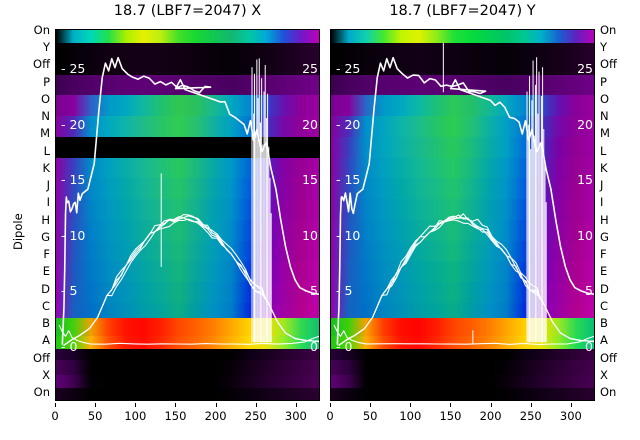 The height and width of the screenshot is (440, 640). I want to click on category-tick-label-right: P, so click(603, 81).